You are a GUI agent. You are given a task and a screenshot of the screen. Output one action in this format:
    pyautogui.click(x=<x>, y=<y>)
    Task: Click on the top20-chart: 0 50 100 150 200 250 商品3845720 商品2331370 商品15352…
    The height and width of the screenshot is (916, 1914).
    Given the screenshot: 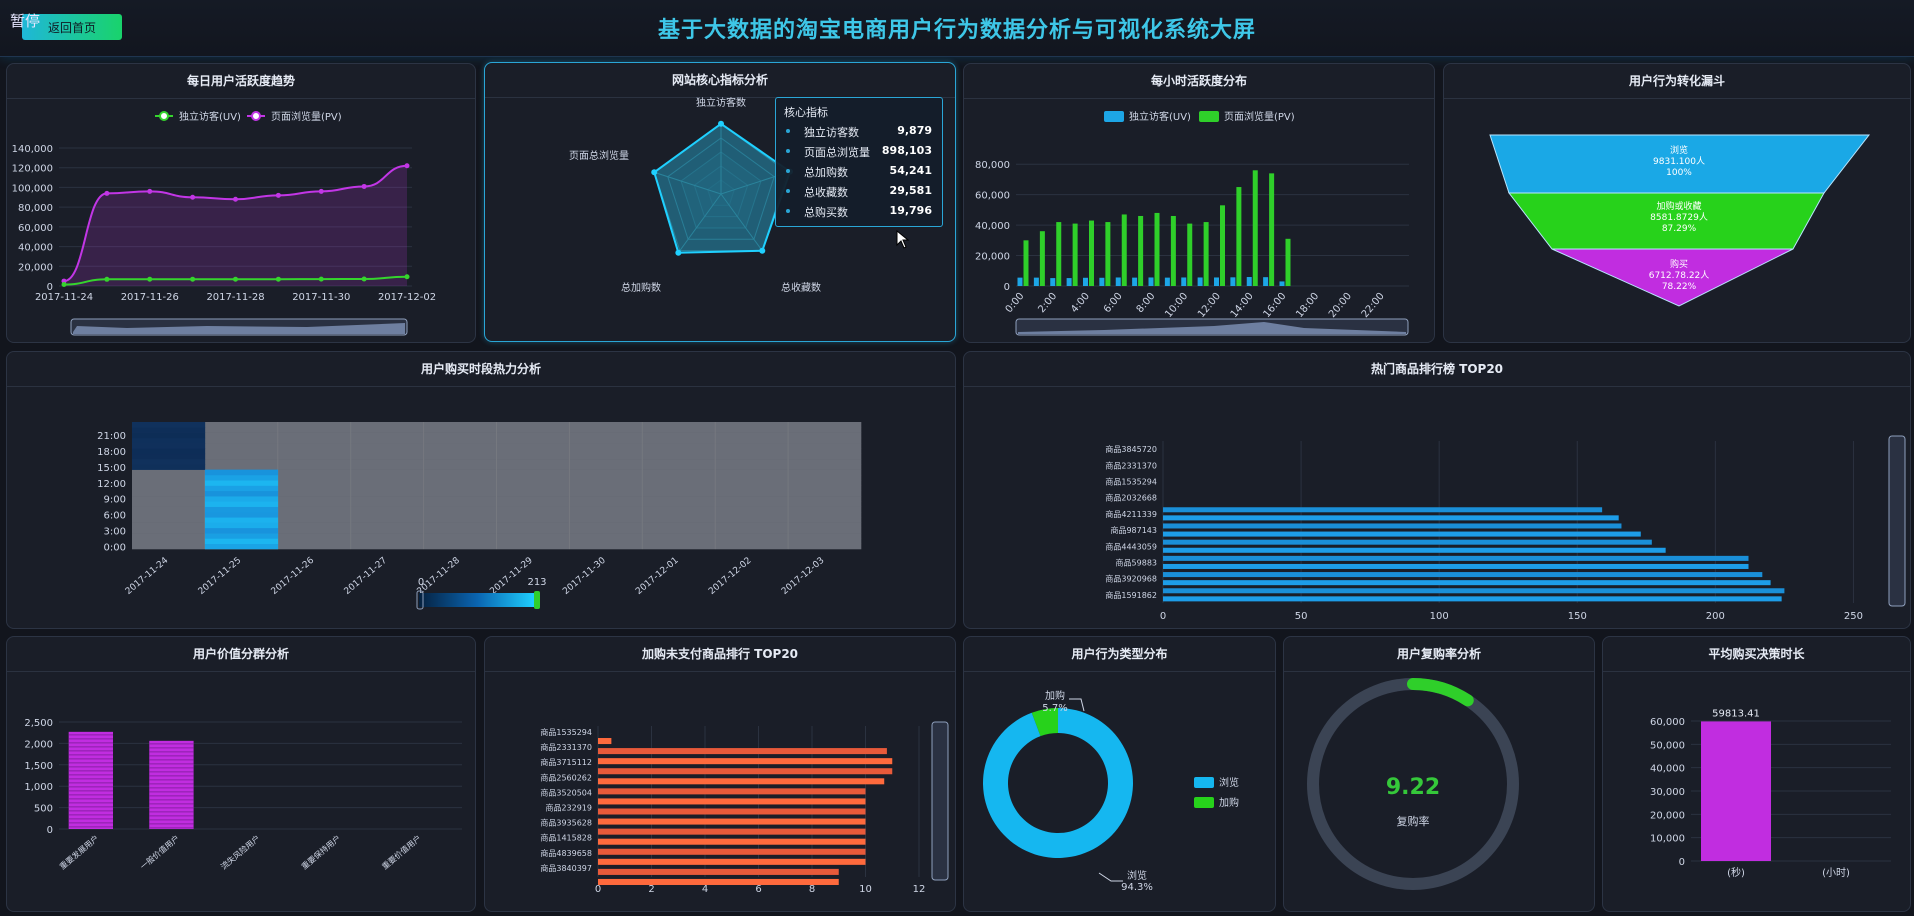 What is the action you would take?
    pyautogui.click(x=1437, y=490)
    